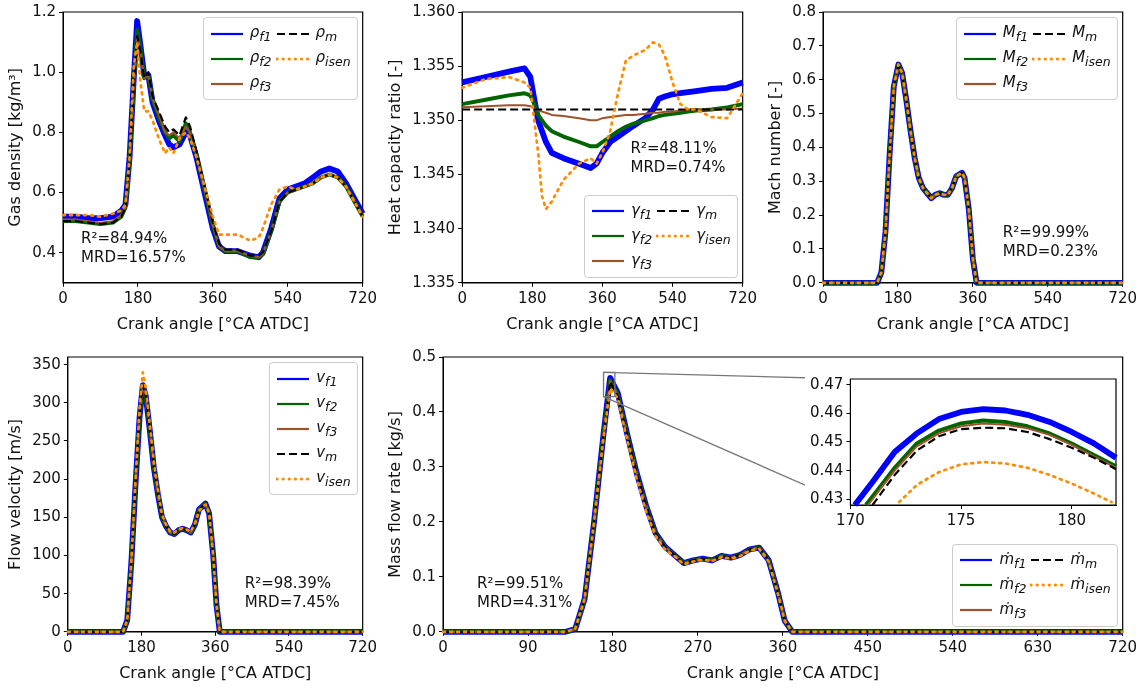  I want to click on y-axis-title: Heat capacity ratio [-], so click(394, 147).